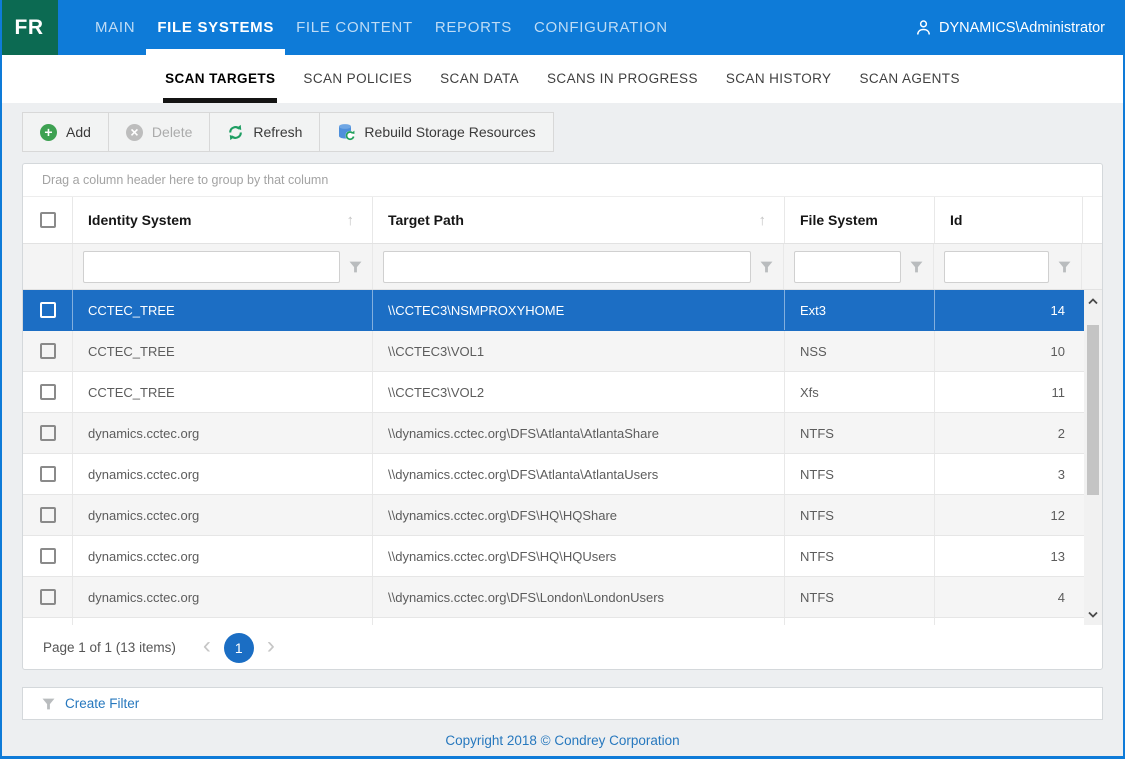 The image size is (1125, 759). What do you see at coordinates (909, 78) in the screenshot?
I see `tab-scan-agents: SCAN AGENTS` at bounding box center [909, 78].